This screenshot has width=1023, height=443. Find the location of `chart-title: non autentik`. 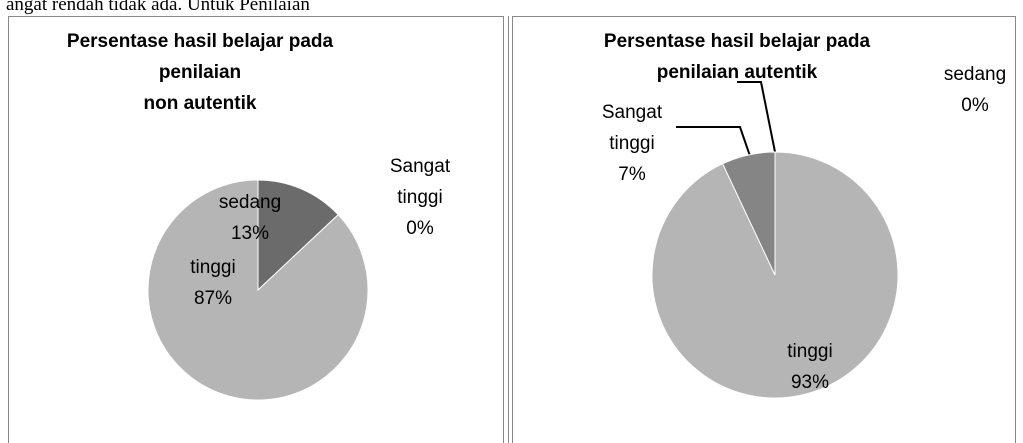

chart-title: non autentik is located at coordinates (200, 103).